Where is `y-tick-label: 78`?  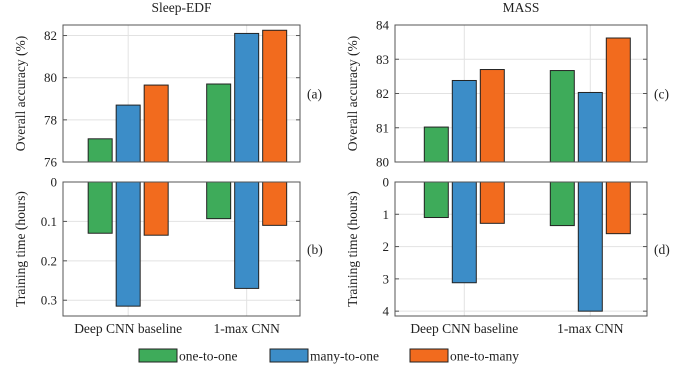 y-tick-label: 78 is located at coordinates (50, 119).